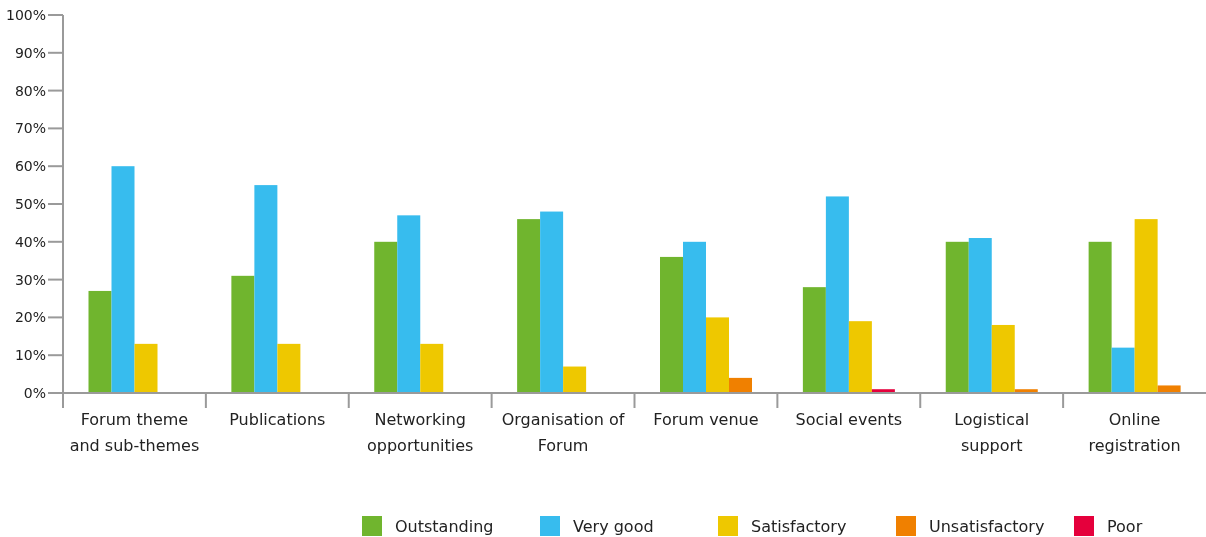  What do you see at coordinates (30, 203) in the screenshot?
I see `y-tick-label: 50%` at bounding box center [30, 203].